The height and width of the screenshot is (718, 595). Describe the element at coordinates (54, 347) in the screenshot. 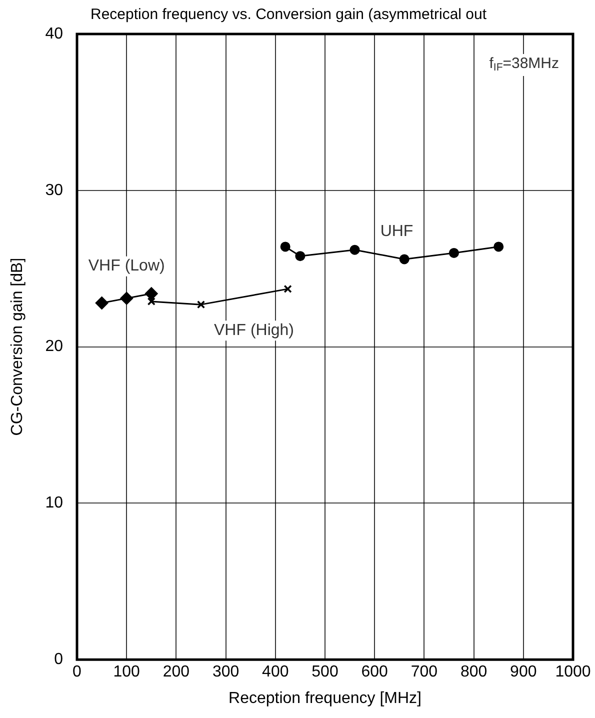

I see `y-tick-label: 20` at that location.